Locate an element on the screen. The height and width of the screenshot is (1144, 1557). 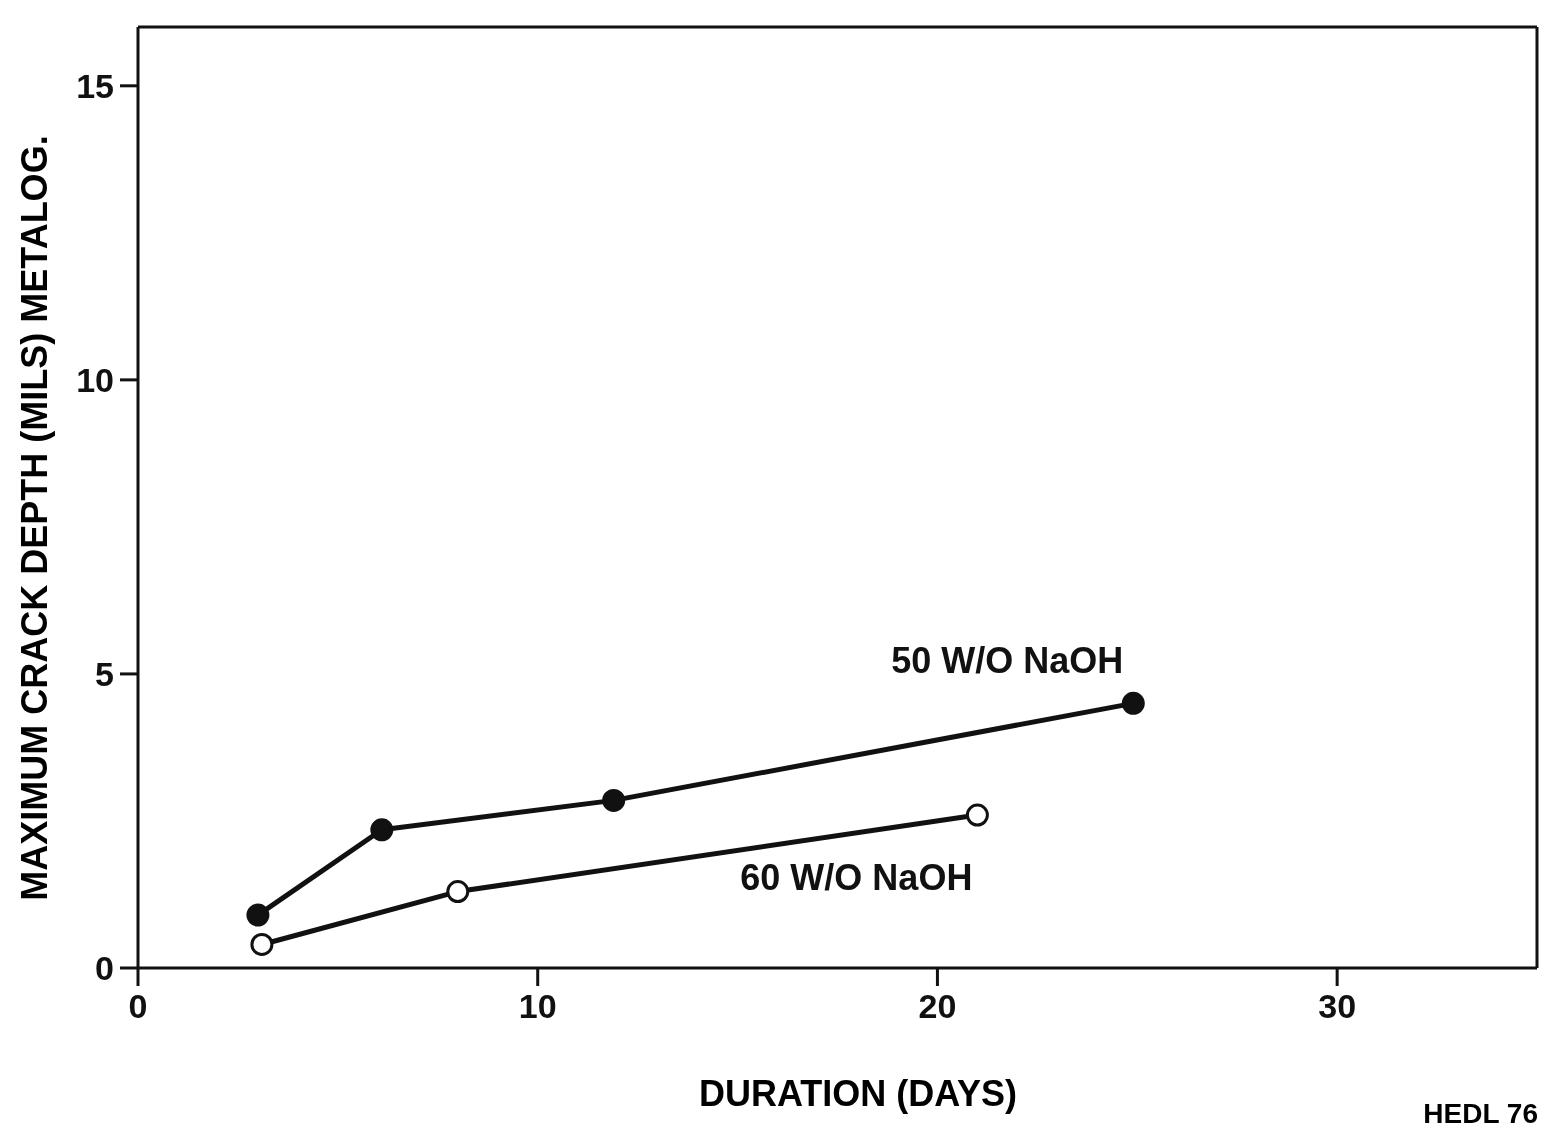
y-tick-label: 15 is located at coordinates (95, 85).